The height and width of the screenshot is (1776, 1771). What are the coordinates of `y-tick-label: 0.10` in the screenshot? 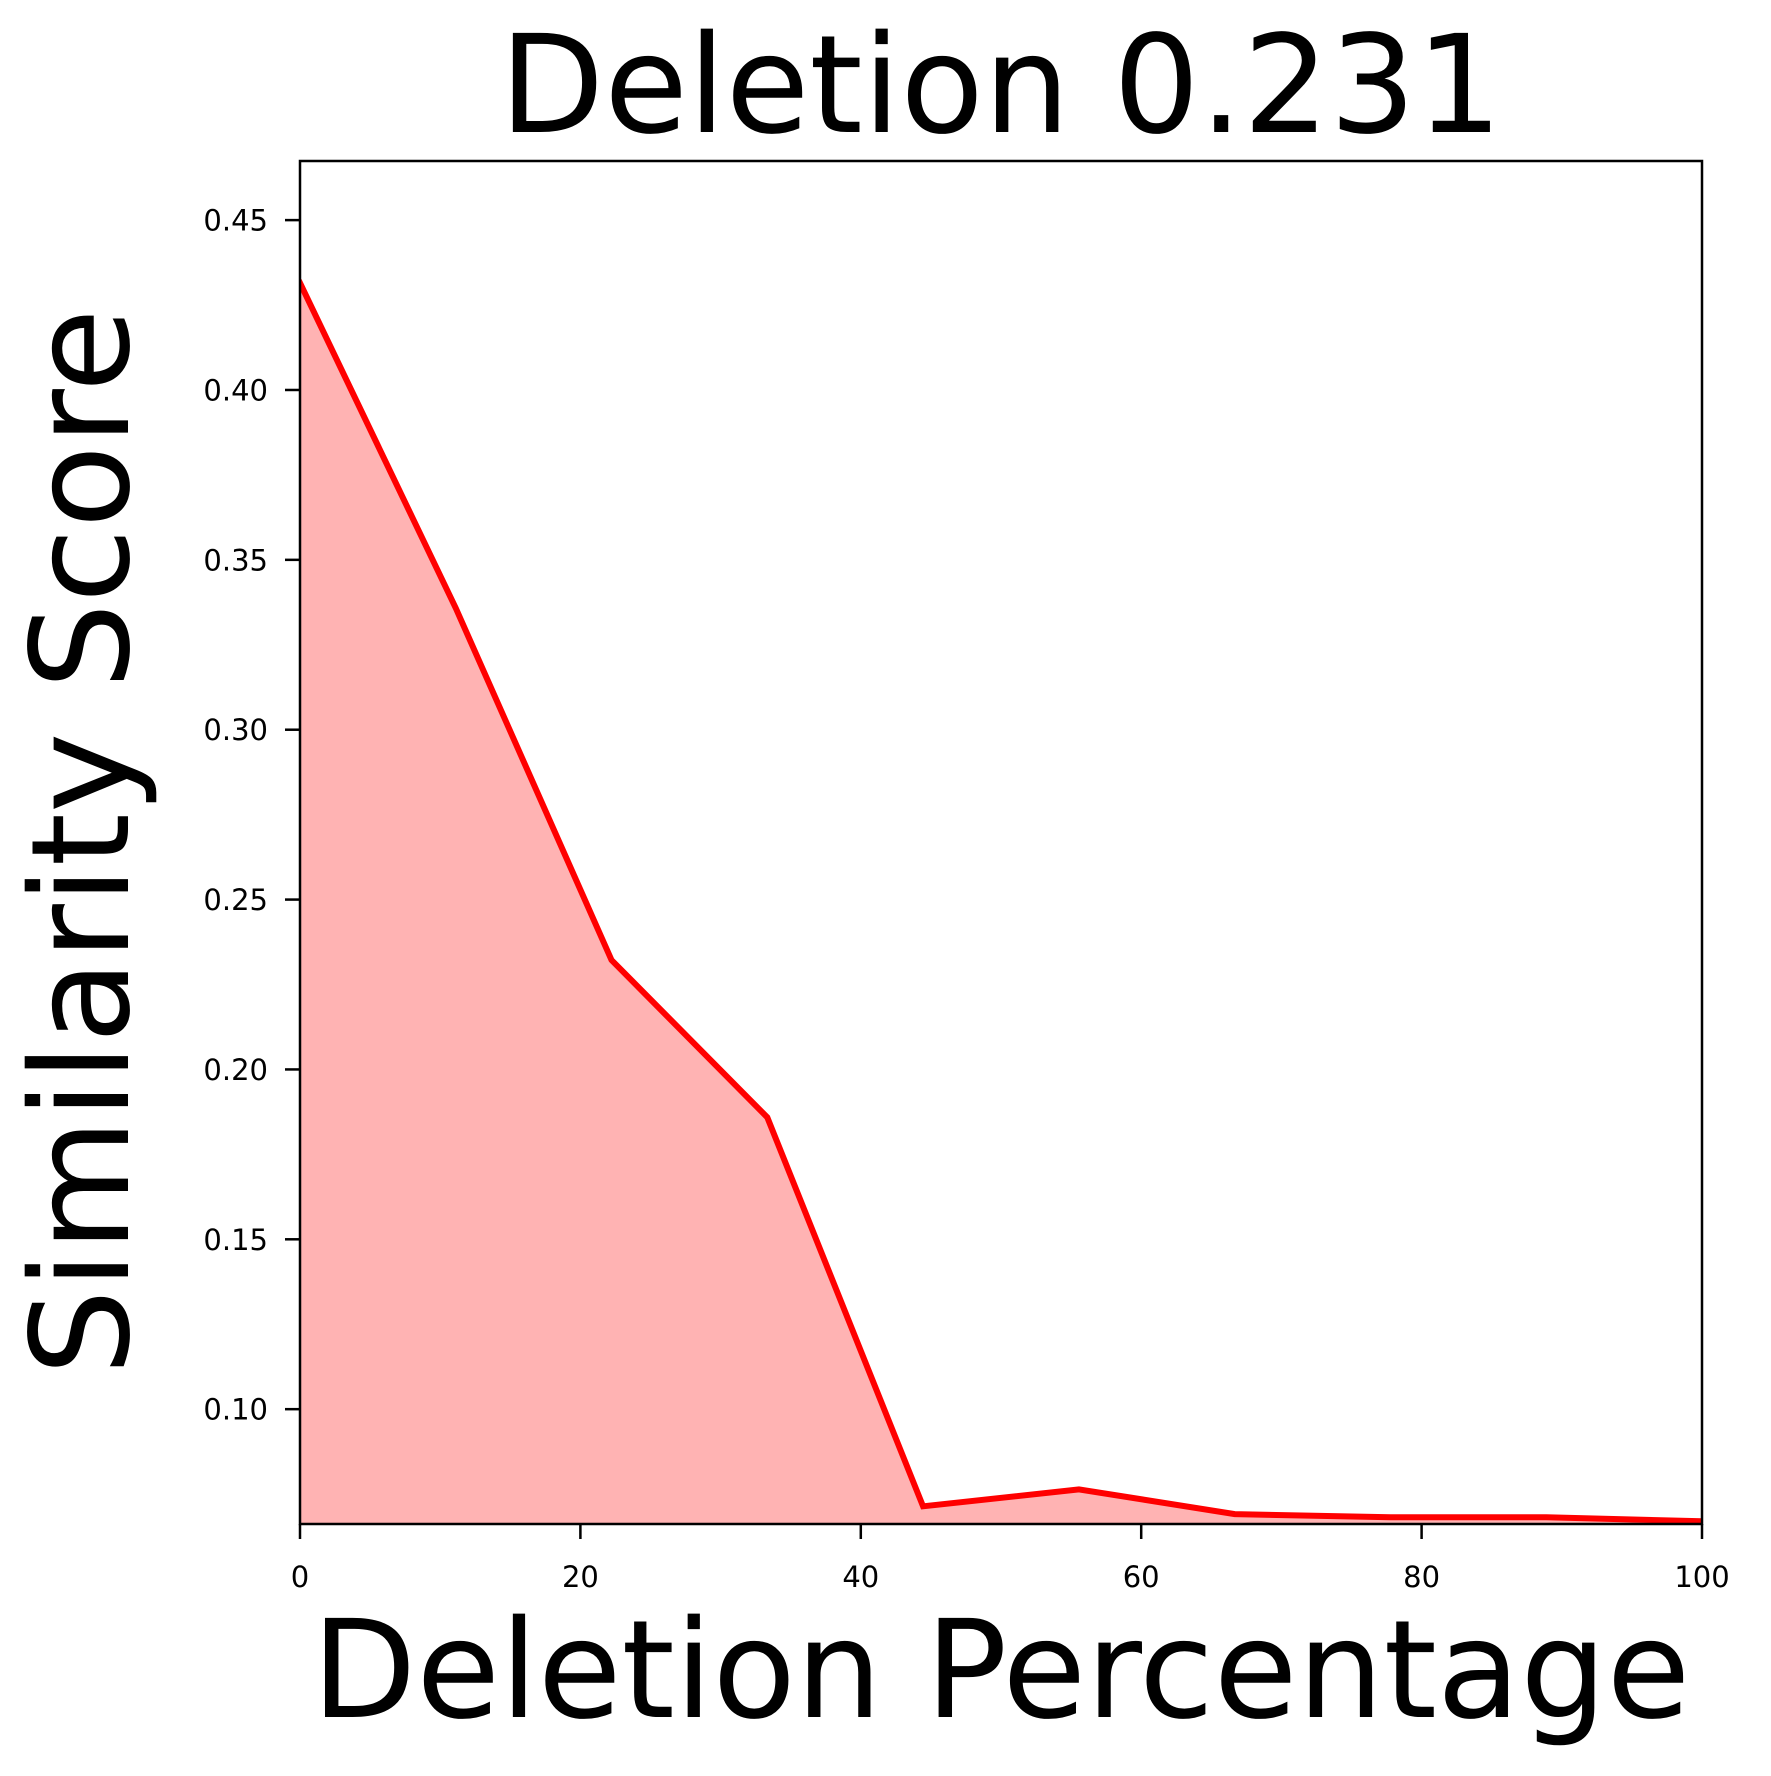 It's located at (235, 1410).